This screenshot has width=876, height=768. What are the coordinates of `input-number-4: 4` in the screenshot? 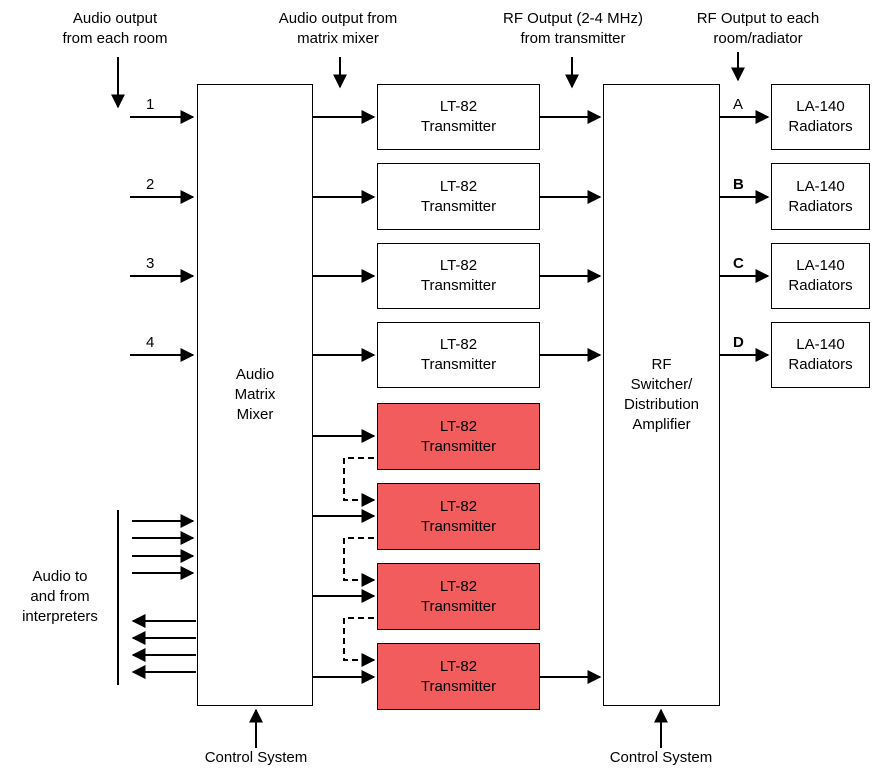 It's located at (150, 342).